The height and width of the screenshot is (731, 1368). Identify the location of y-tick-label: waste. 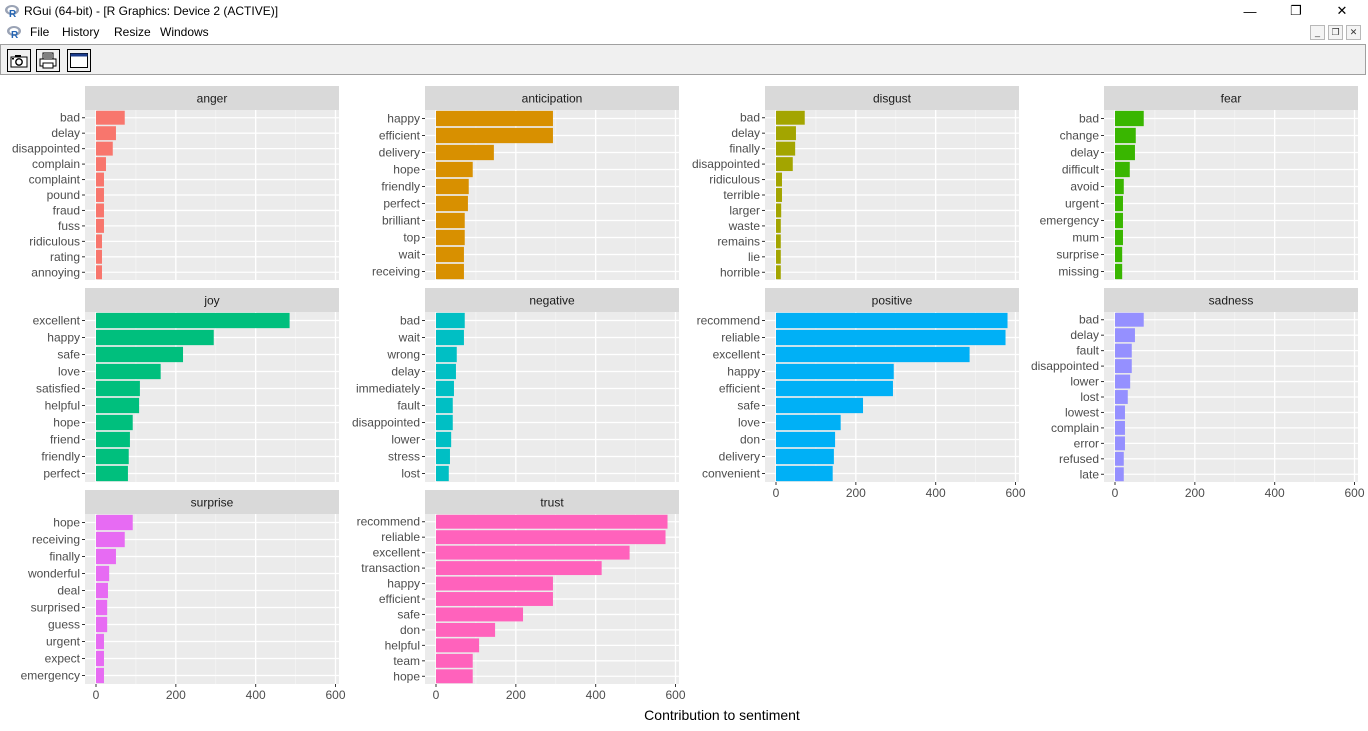
(744, 226).